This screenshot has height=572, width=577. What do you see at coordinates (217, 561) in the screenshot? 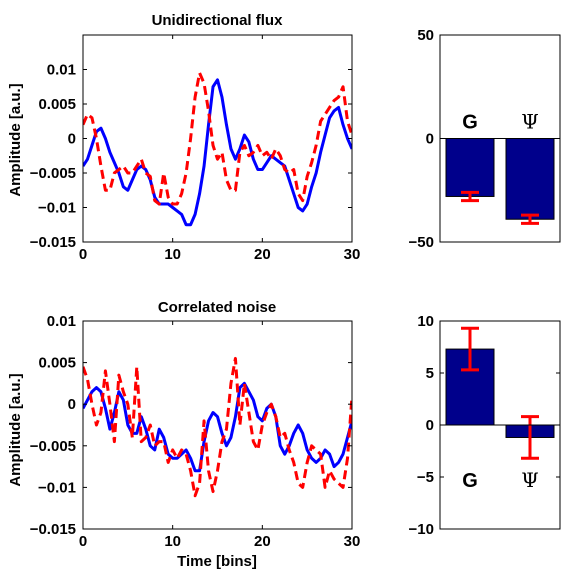
I see `x-axis-label: Time [bins]` at bounding box center [217, 561].